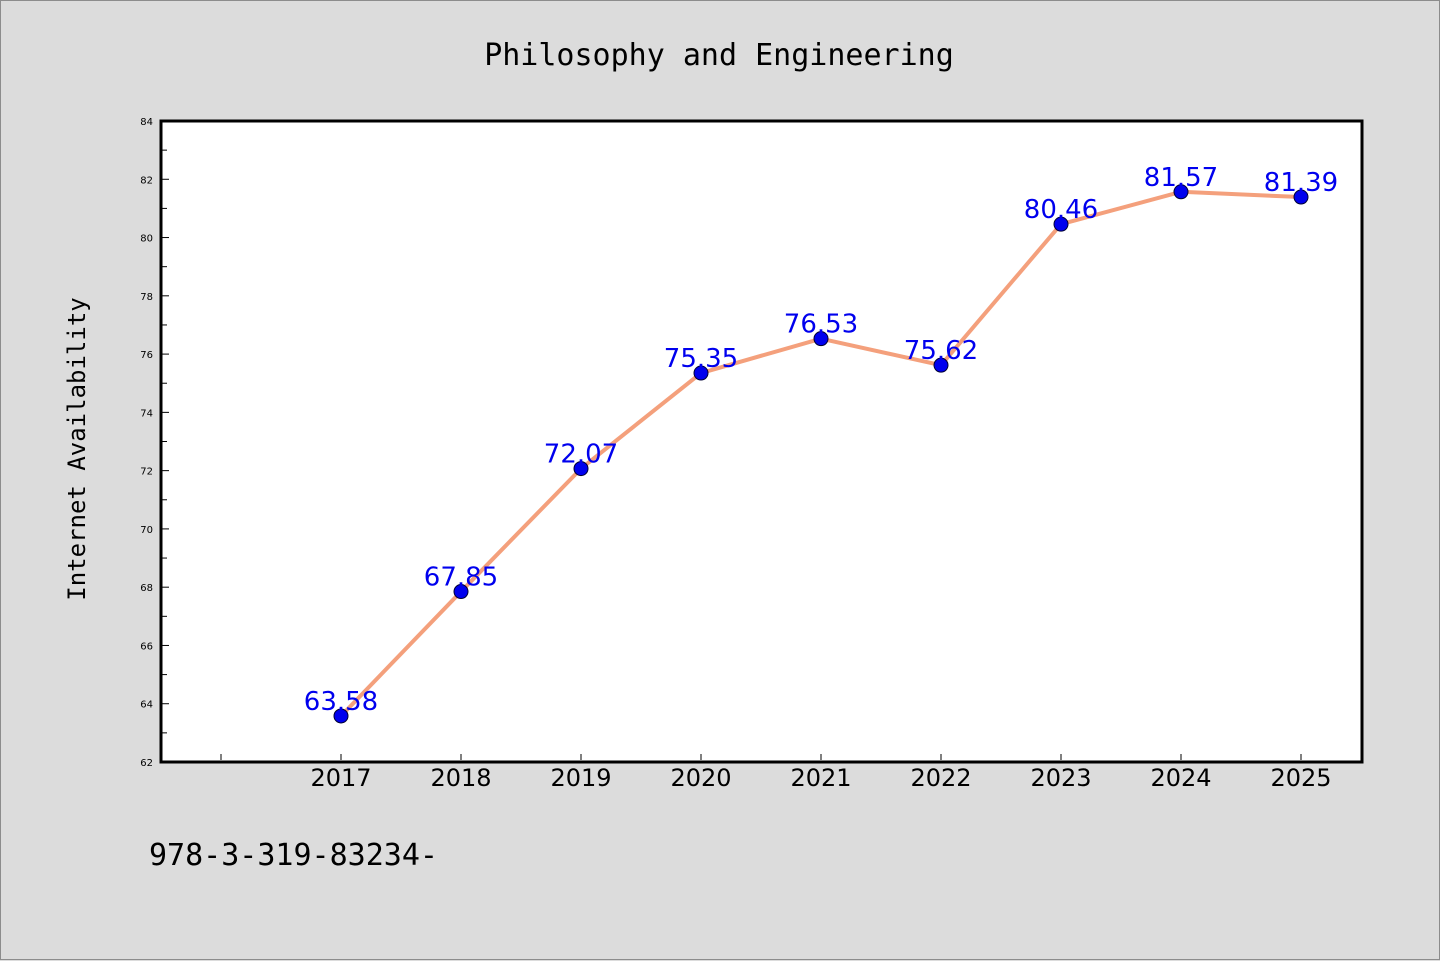 The image size is (1440, 961). I want to click on y-axis-label: Internet Availability, so click(77, 448).